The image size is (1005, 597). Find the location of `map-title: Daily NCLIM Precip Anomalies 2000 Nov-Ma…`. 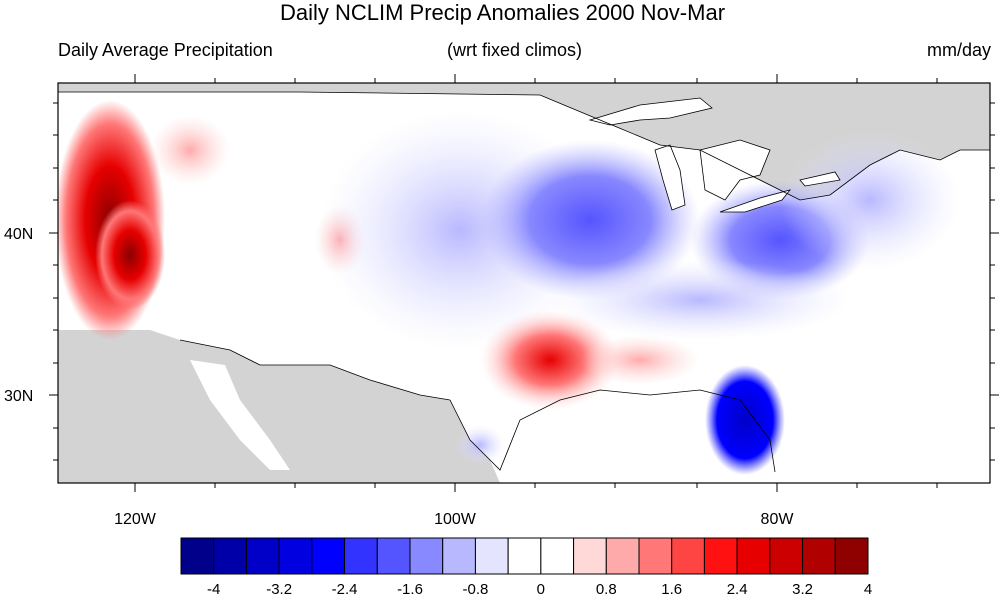

map-title: Daily NCLIM Precip Anomalies 2000 Nov-Ma… is located at coordinates (502, 12).